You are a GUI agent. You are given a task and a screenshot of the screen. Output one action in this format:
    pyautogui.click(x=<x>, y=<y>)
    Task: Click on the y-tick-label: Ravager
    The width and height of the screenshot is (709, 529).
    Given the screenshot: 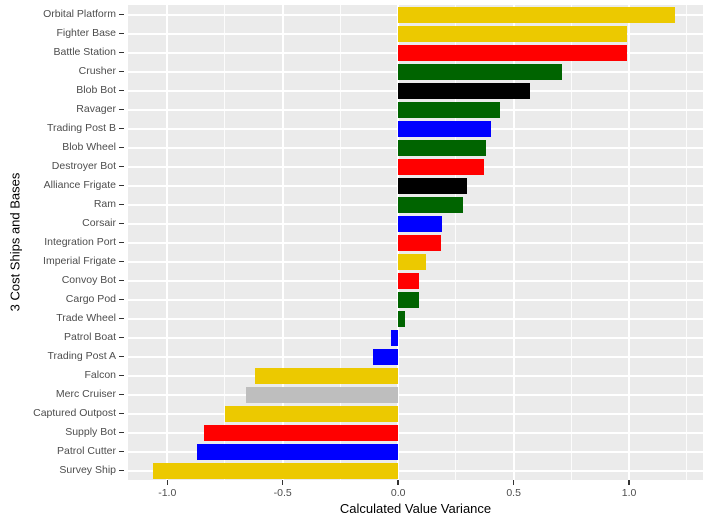 What is the action you would take?
    pyautogui.click(x=96, y=109)
    